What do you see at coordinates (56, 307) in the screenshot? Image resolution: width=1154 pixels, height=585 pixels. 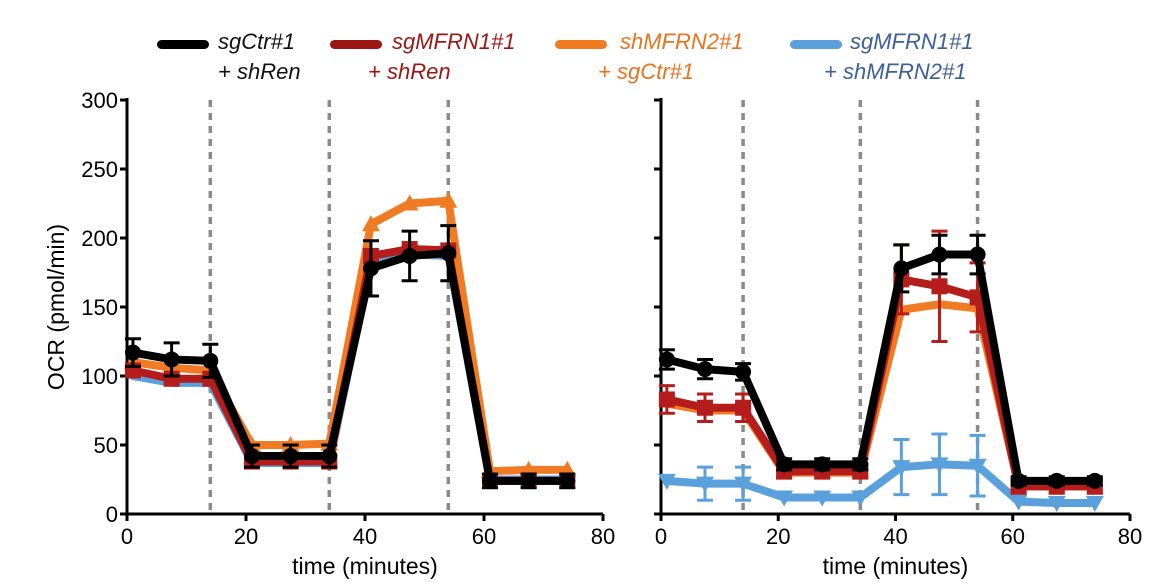 I see `y-axis-label: OCR (pmol/min)` at bounding box center [56, 307].